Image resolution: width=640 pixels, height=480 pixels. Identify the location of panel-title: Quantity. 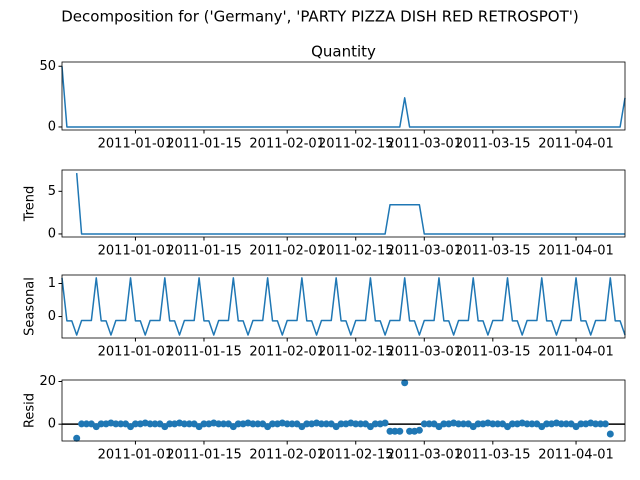
(343, 52).